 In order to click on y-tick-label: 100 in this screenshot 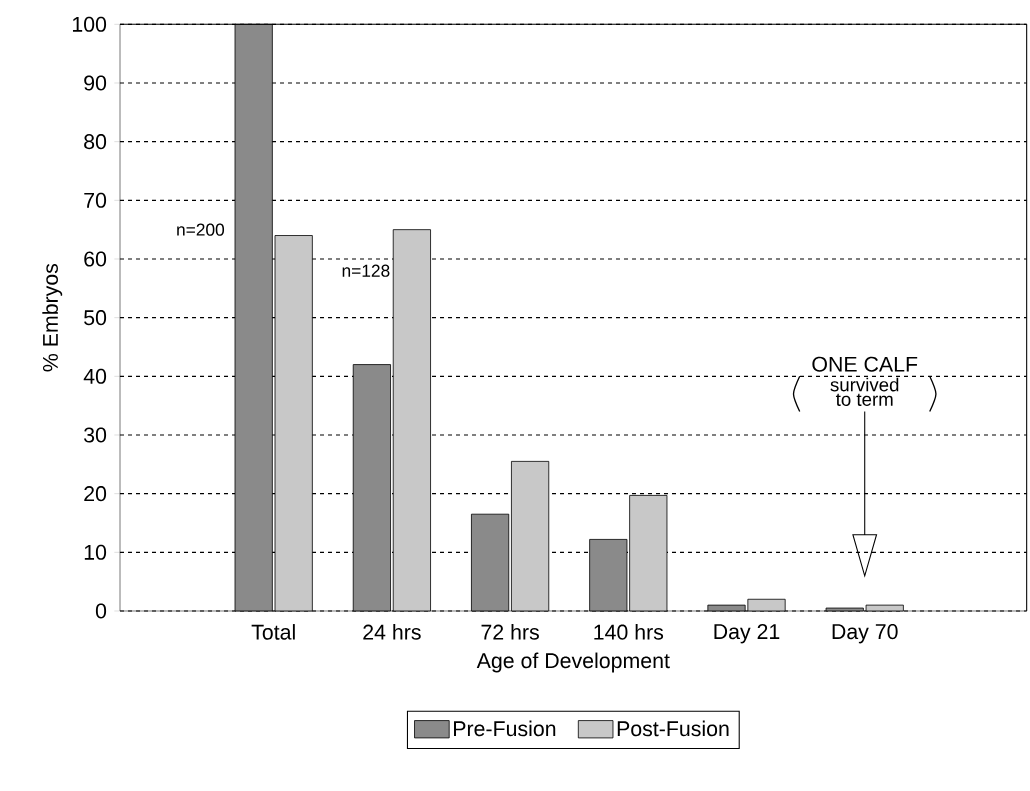, I will do `click(89, 24)`.